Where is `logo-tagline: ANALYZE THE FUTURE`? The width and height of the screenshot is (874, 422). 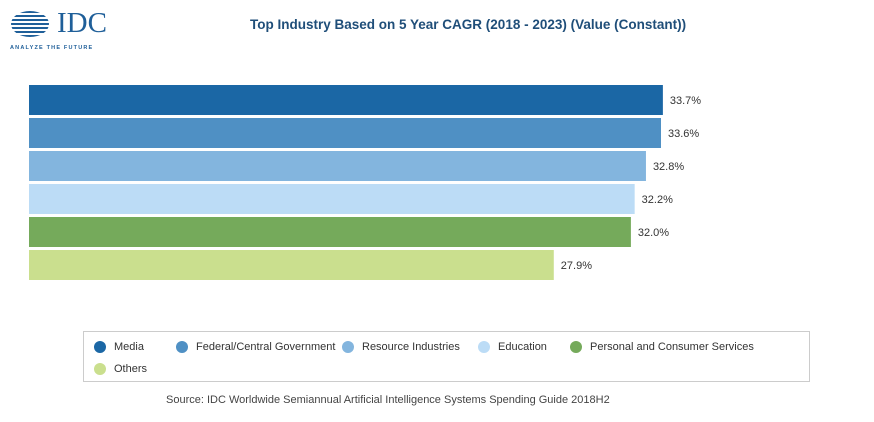
logo-tagline: ANALYZE THE FUTURE is located at coordinates (52, 48).